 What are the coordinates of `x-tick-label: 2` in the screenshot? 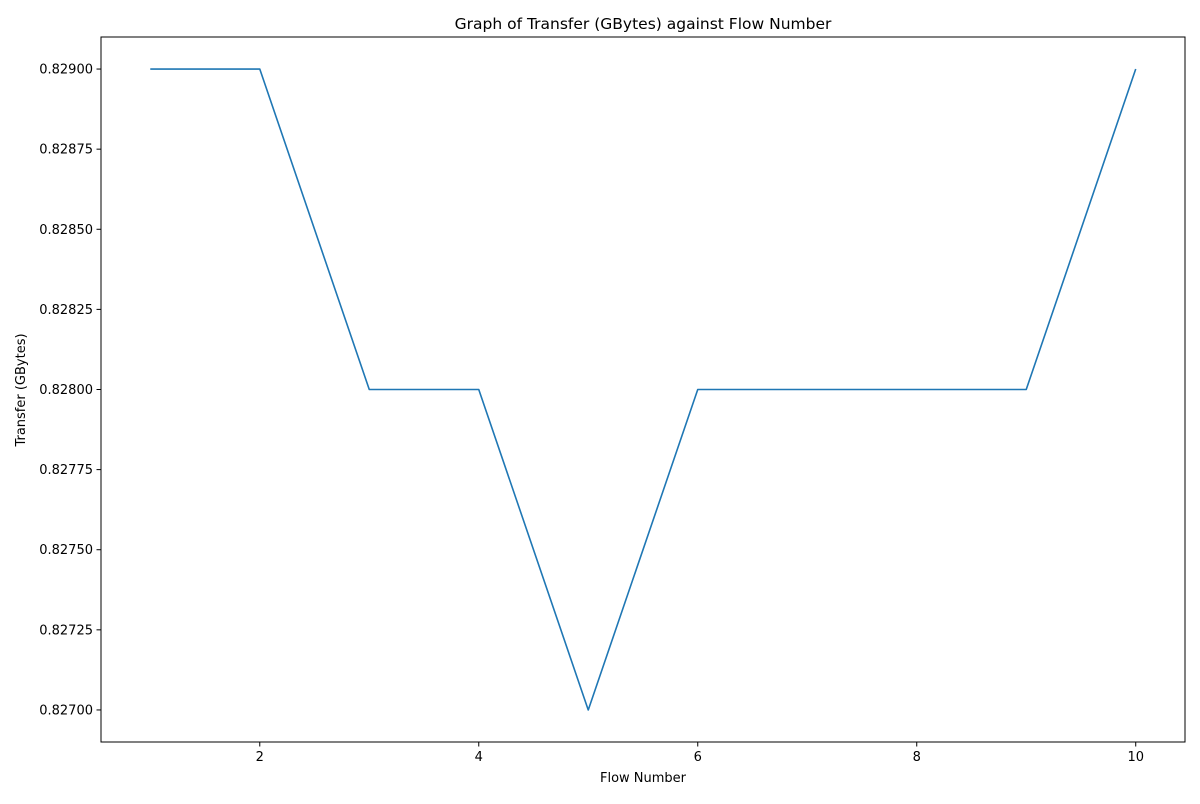 It's located at (260, 757).